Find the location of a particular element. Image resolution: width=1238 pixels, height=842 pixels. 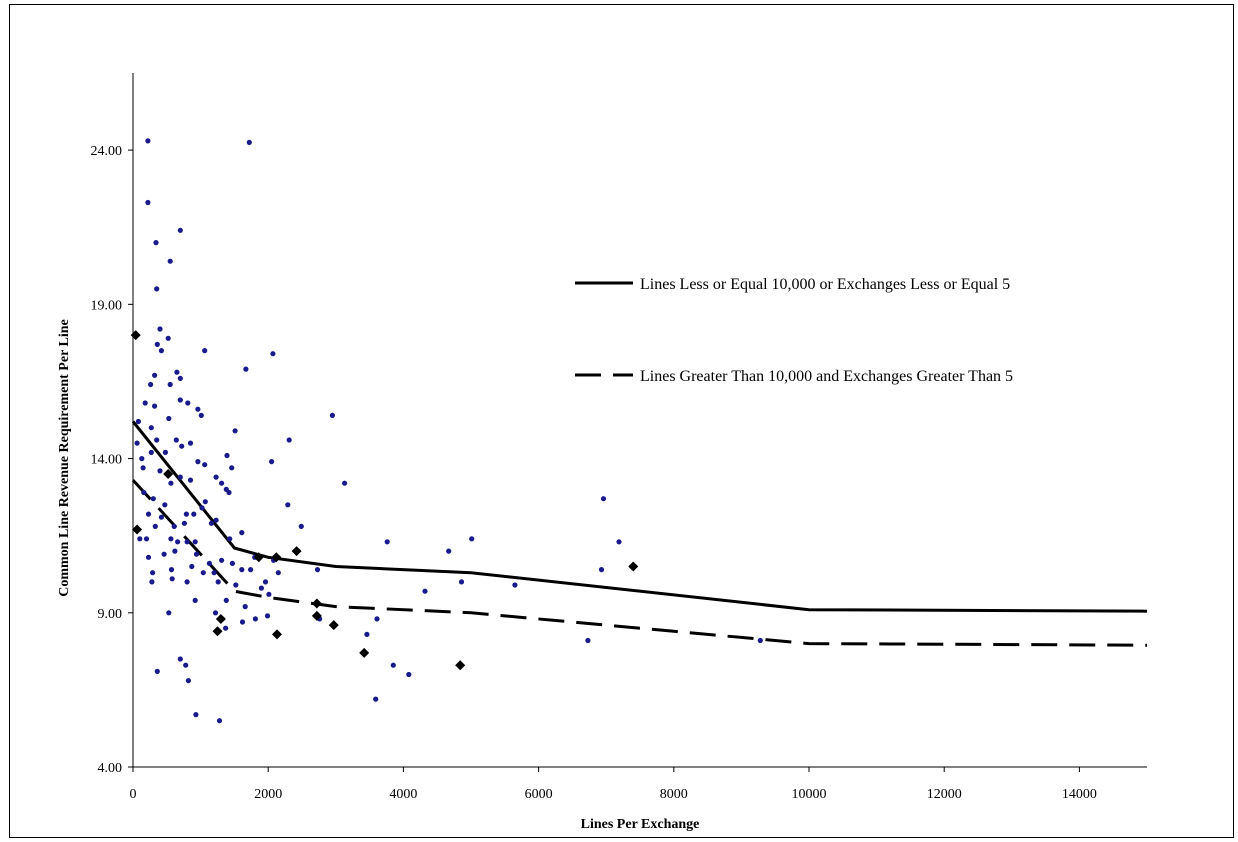

x-tick-label: 2000 is located at coordinates (268, 794).